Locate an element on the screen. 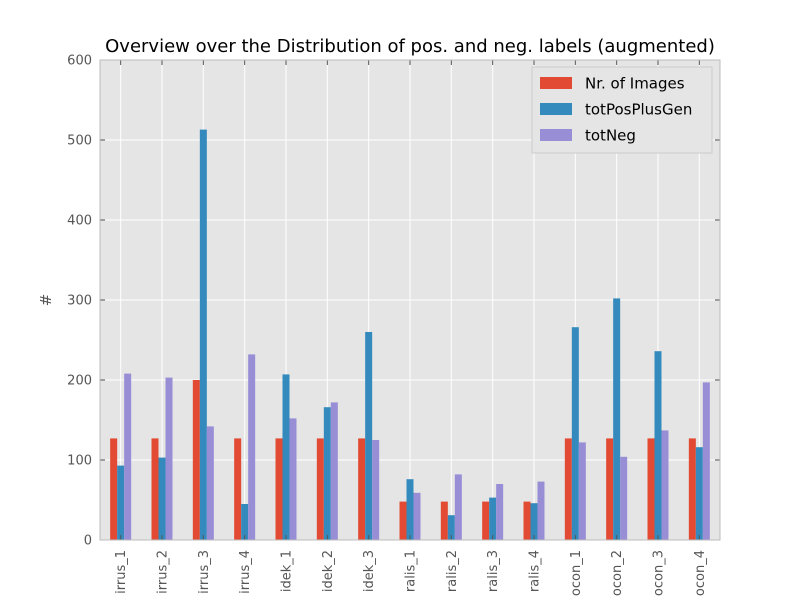 The width and height of the screenshot is (800, 600). x-tick-label: ocon_3 is located at coordinates (659, 573).